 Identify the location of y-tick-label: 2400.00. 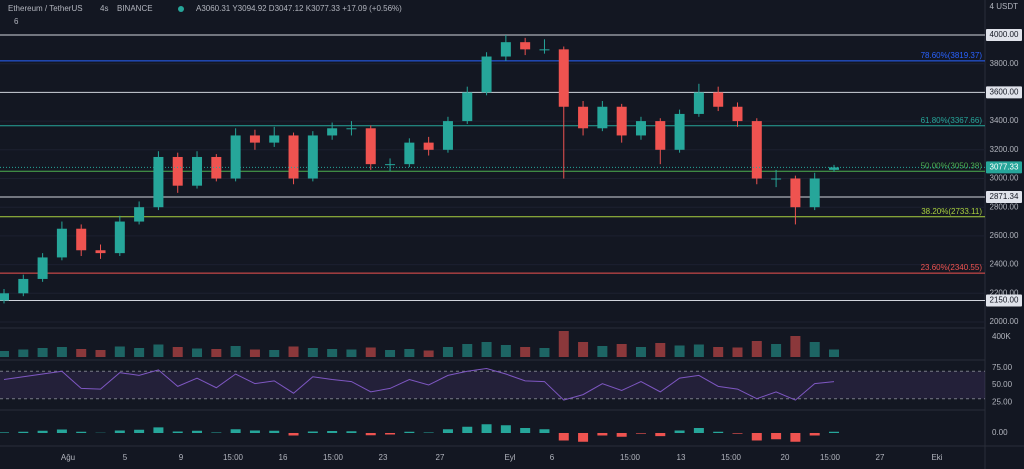
(1004, 264).